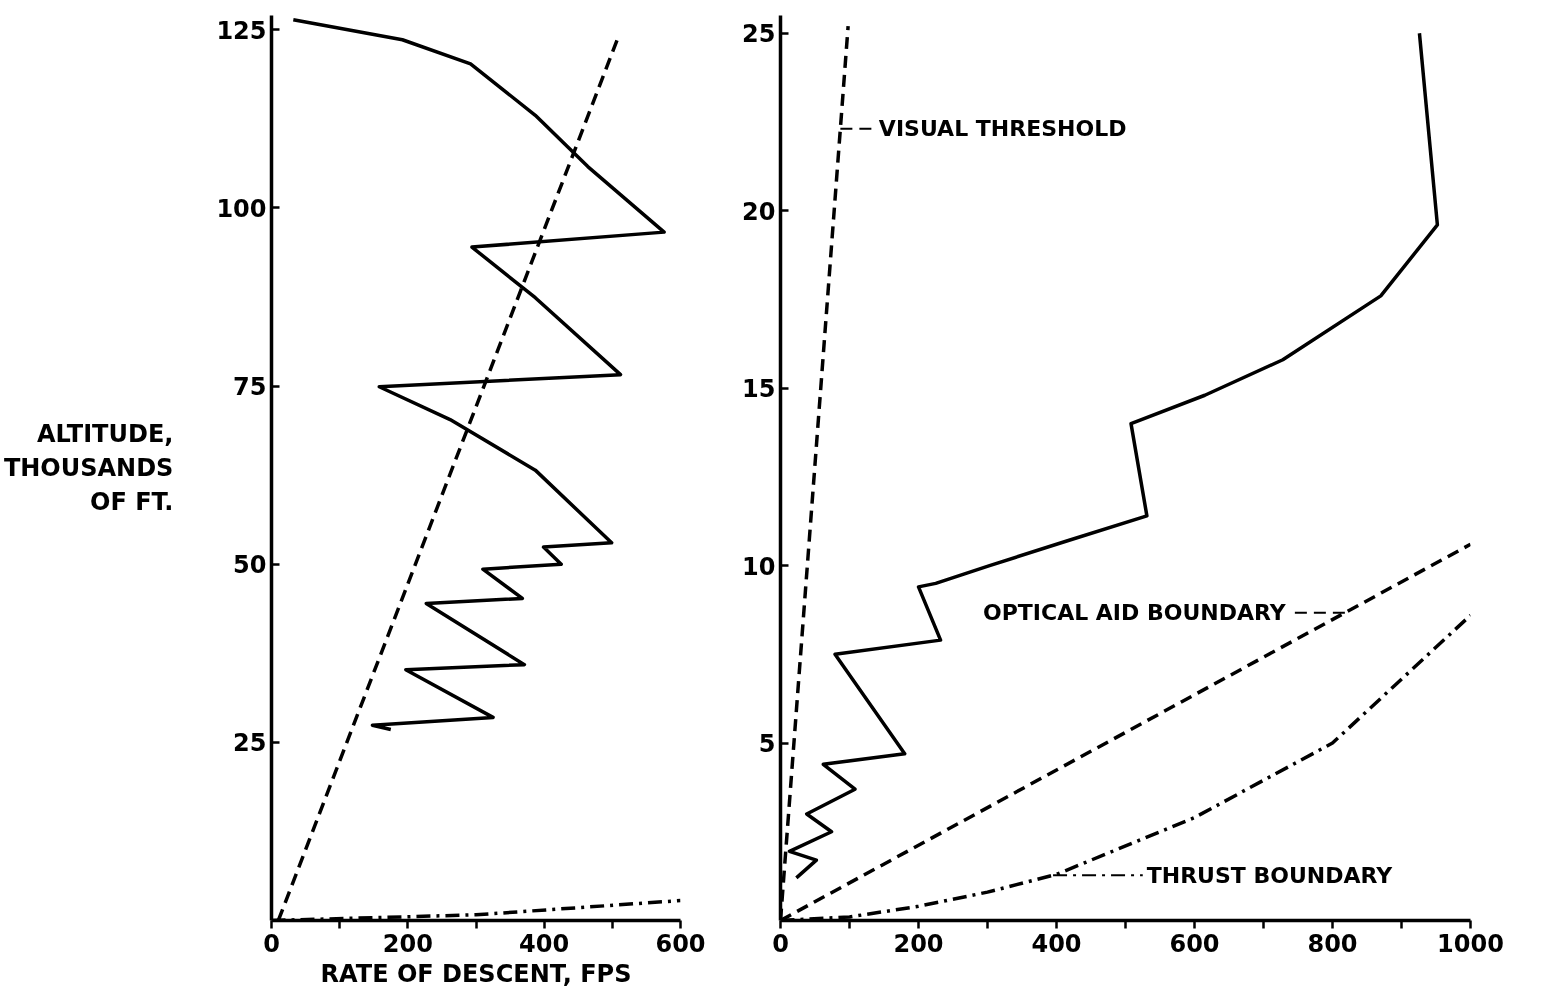 The width and height of the screenshot is (1543, 1002). Describe the element at coordinates (767, 744) in the screenshot. I see `y-tick-label: 5` at that location.